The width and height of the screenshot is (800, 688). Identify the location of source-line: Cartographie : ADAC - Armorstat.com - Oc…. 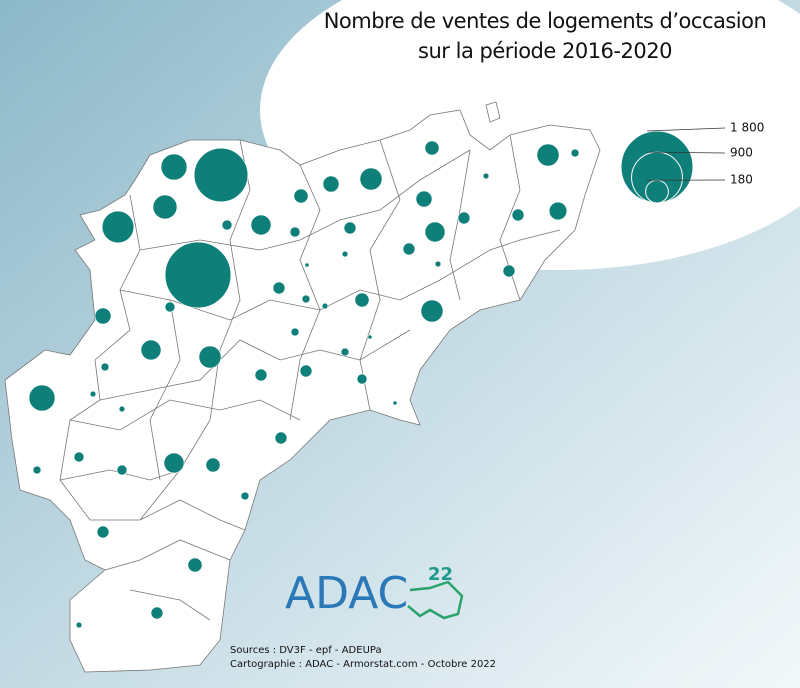
(363, 664).